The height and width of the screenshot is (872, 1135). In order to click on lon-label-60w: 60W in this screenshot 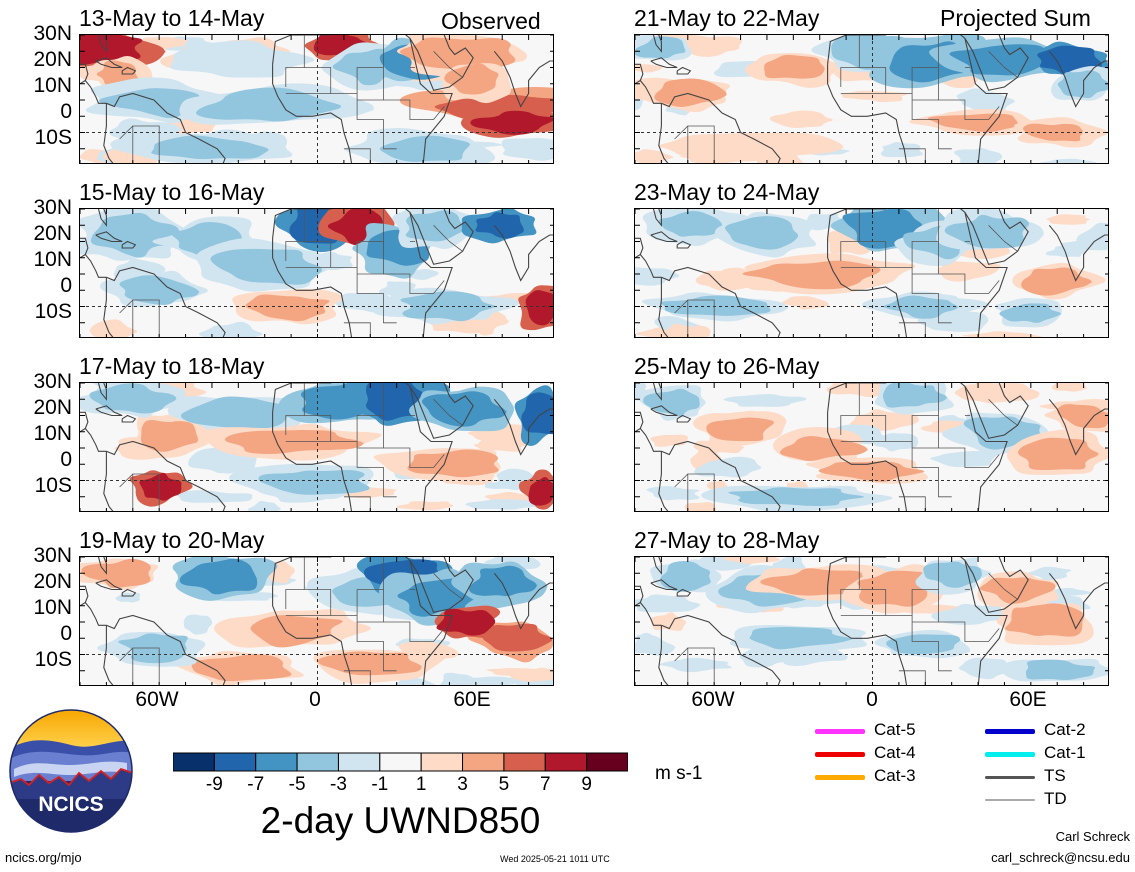, I will do `click(713, 699)`.